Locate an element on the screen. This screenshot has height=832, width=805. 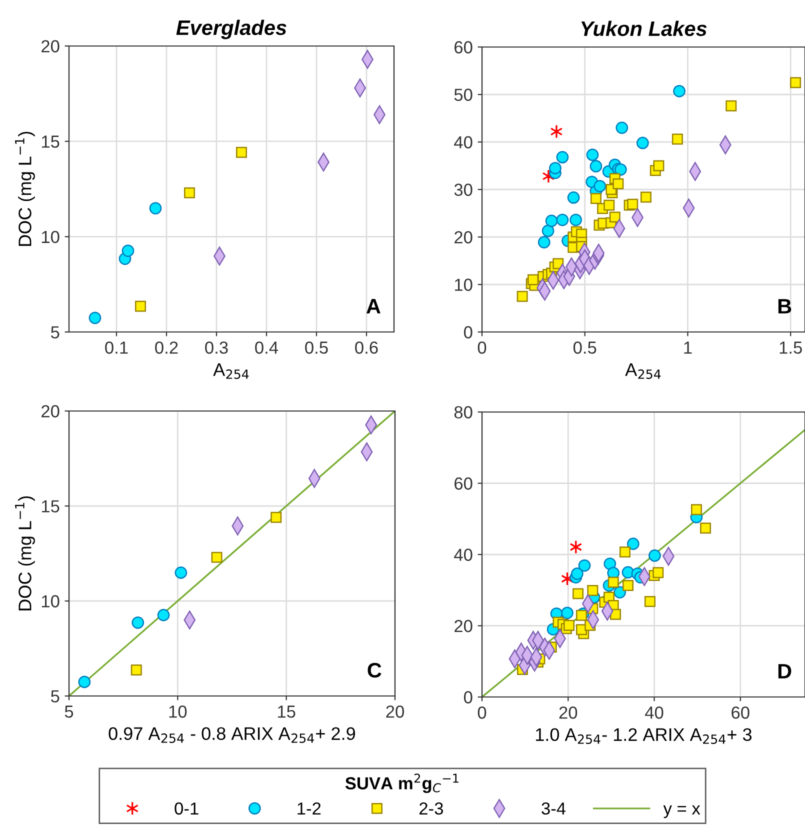
legend-label: 3-4 is located at coordinates (554, 808).